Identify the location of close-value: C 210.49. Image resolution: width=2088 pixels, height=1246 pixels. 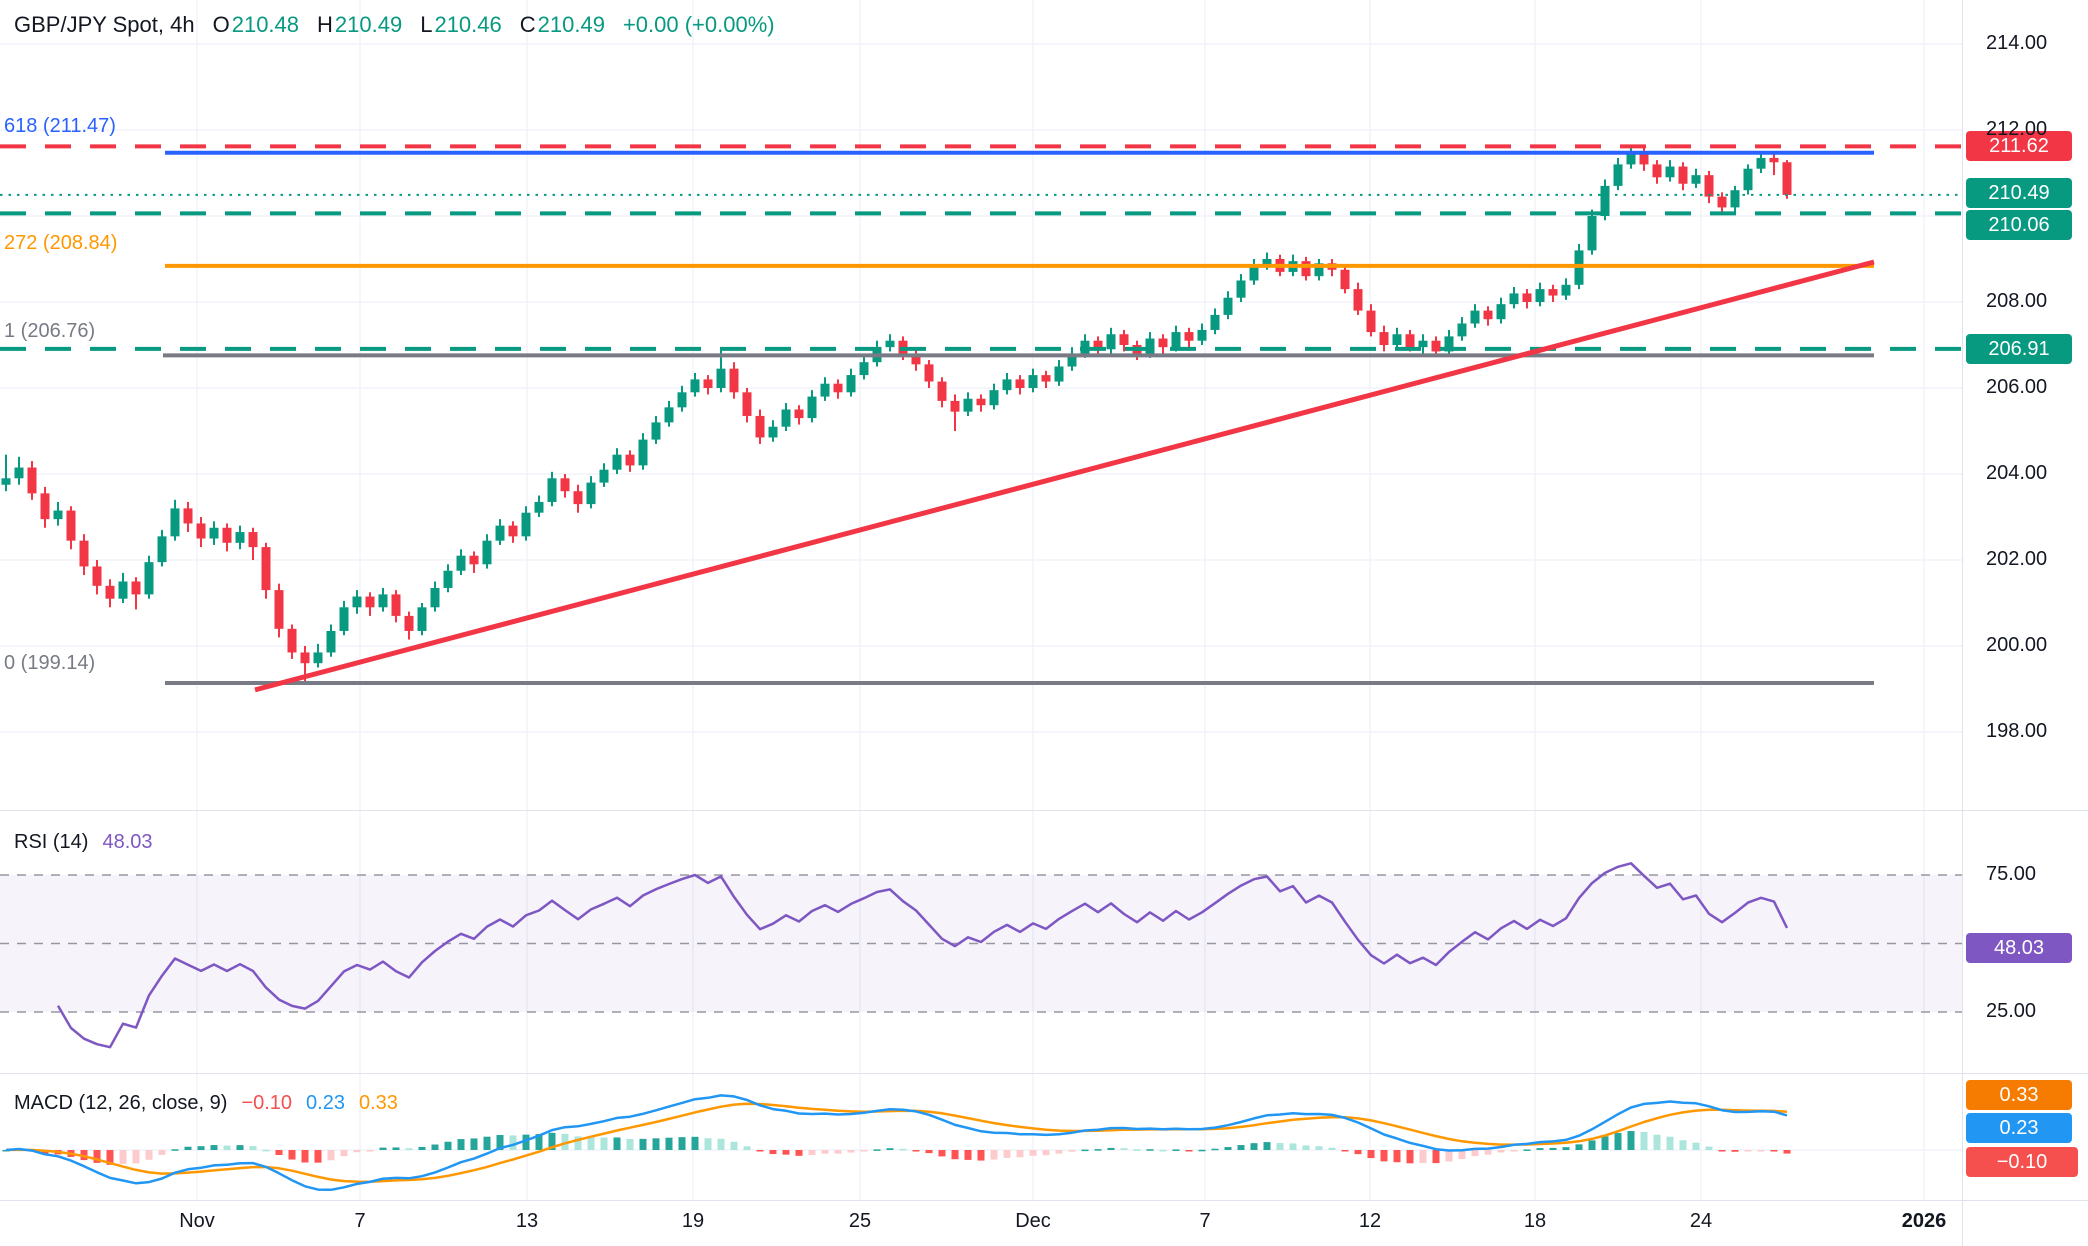
(562, 24).